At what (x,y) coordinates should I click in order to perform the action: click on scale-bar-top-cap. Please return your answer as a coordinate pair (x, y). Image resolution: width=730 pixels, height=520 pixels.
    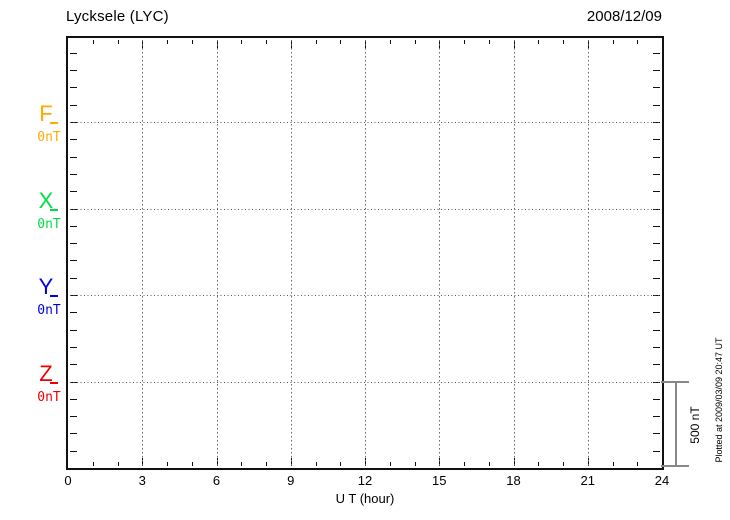
    Looking at the image, I should click on (675, 382).